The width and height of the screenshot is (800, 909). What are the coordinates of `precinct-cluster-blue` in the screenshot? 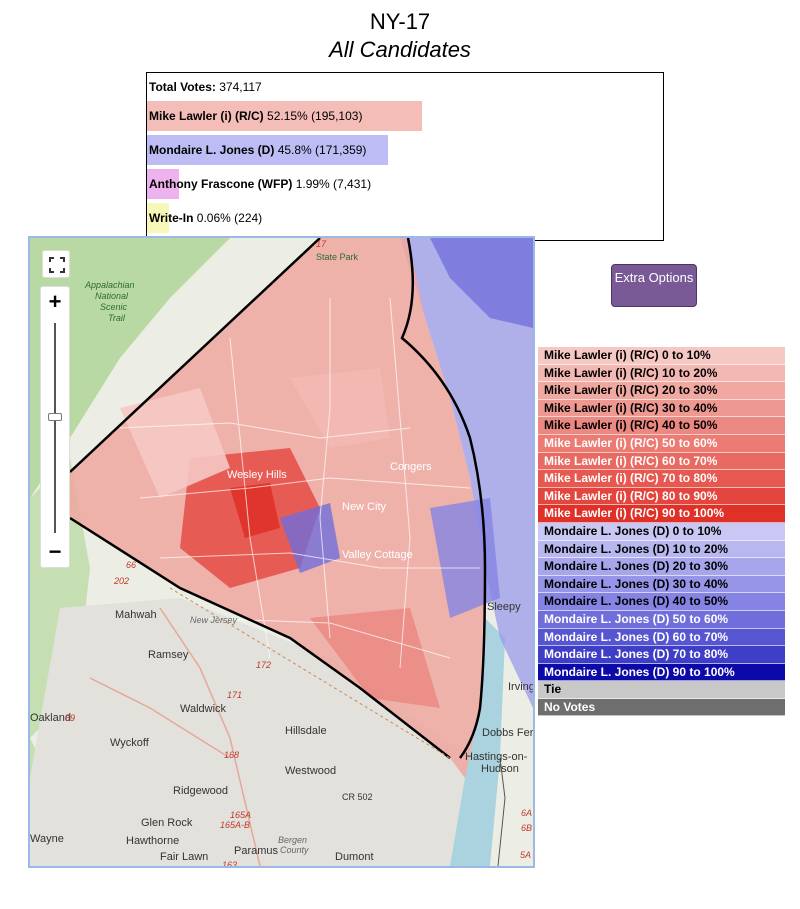 It's located at (310, 538).